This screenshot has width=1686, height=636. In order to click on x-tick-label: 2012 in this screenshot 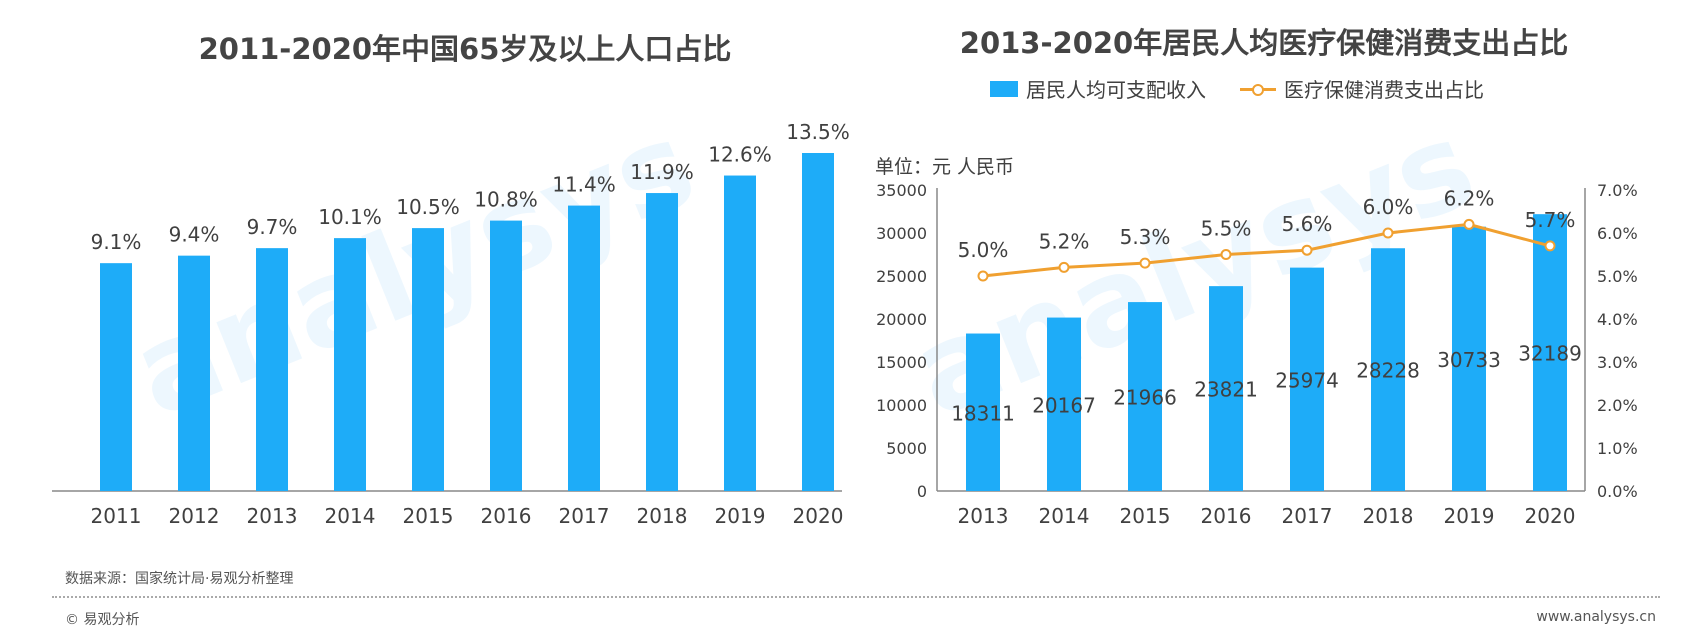, I will do `click(194, 516)`.